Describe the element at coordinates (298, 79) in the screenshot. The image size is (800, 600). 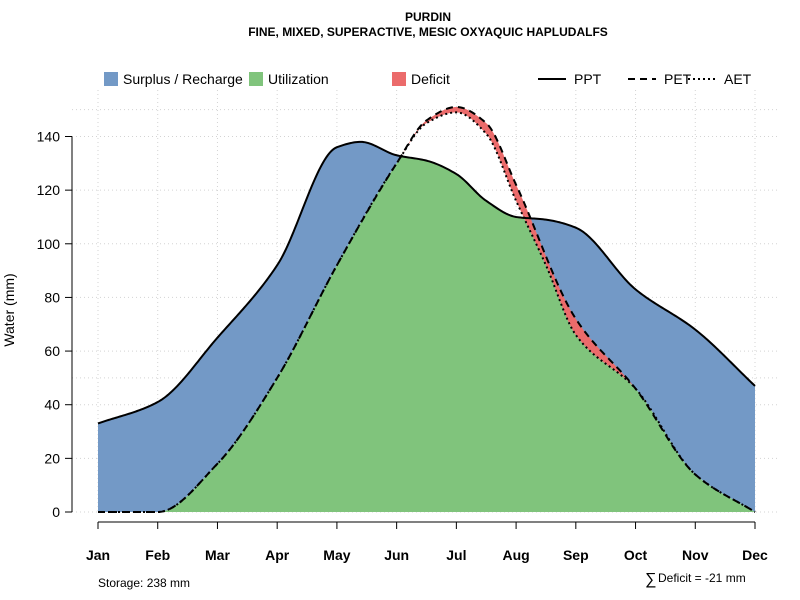
I see `legend-label: Utilization` at that location.